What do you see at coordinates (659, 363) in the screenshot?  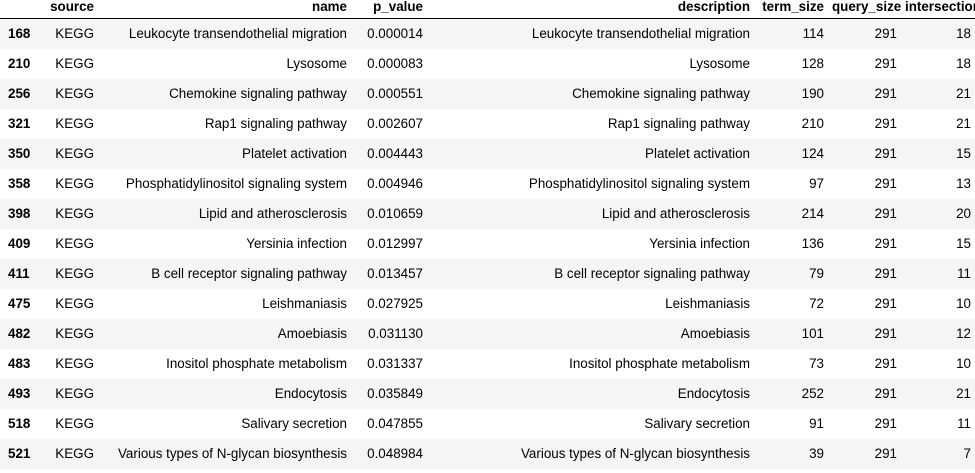 I see `description-cell: Inositol phosphate metabolism` at bounding box center [659, 363].